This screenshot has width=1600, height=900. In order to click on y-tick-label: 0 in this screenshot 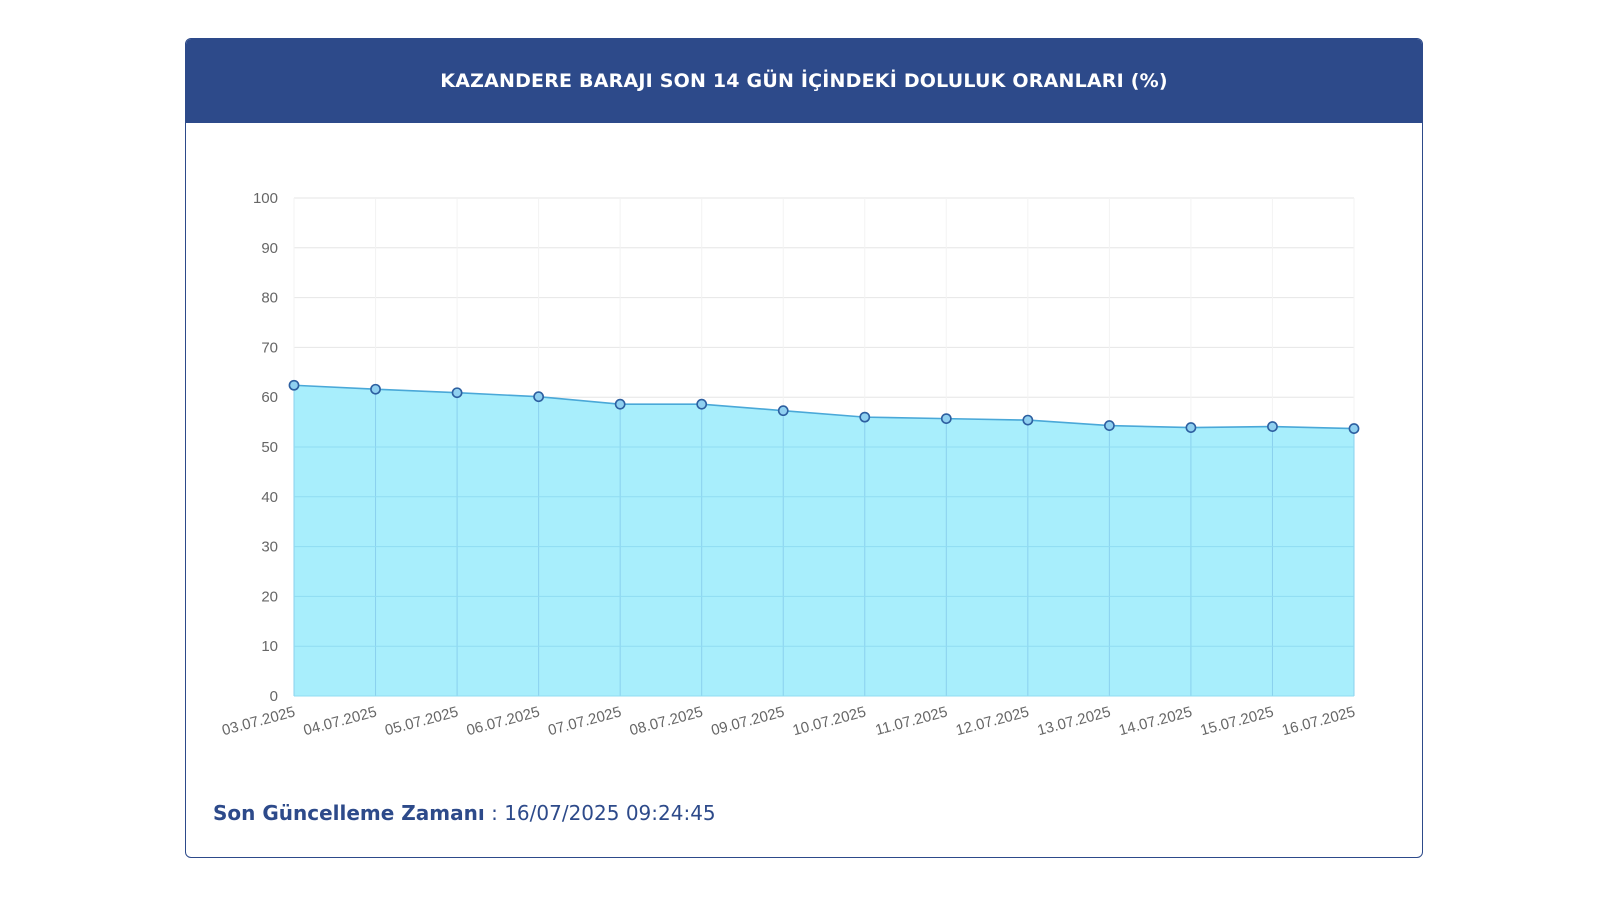, I will do `click(274, 696)`.